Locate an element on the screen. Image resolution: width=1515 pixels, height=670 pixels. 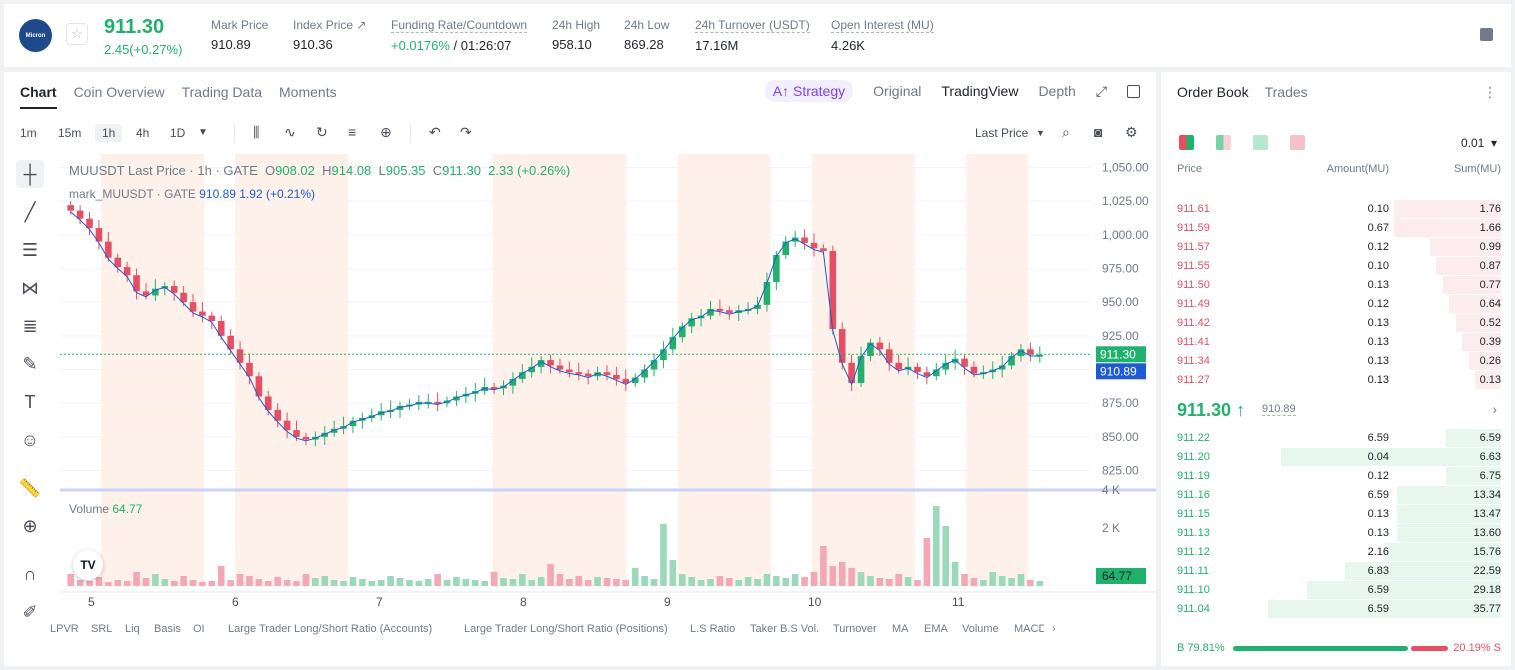
more-options-icon: ⋮ is located at coordinates (1490, 92).